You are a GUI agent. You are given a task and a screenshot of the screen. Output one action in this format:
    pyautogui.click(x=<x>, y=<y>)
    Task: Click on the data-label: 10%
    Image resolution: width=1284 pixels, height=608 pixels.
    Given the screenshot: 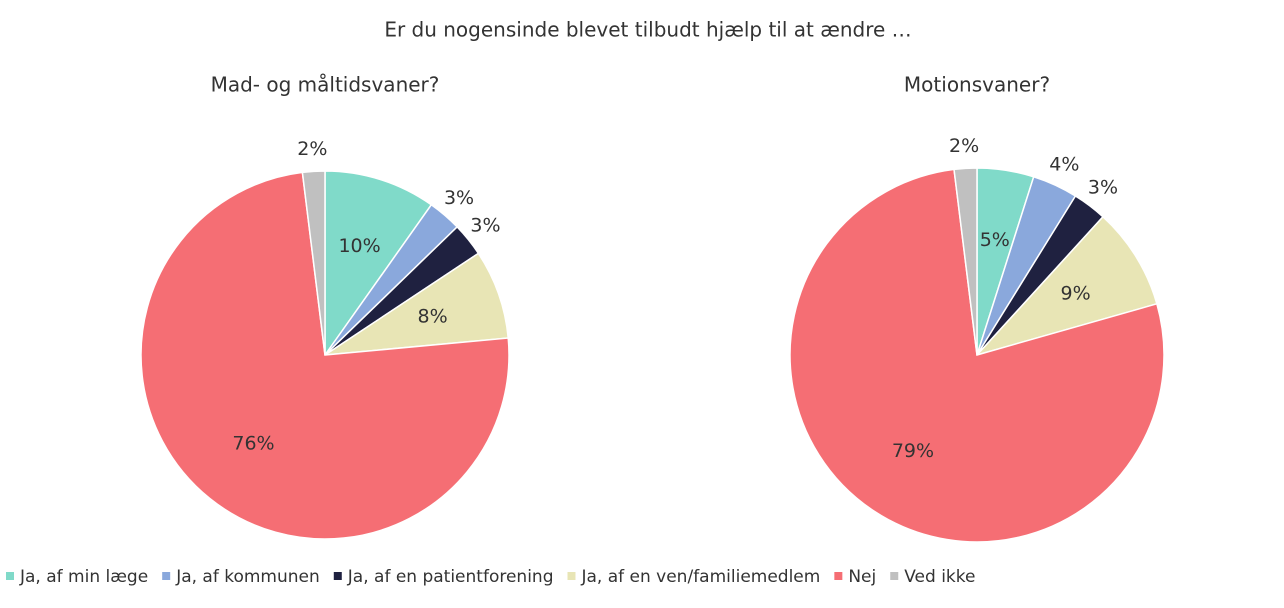 What is the action you would take?
    pyautogui.click(x=359, y=246)
    